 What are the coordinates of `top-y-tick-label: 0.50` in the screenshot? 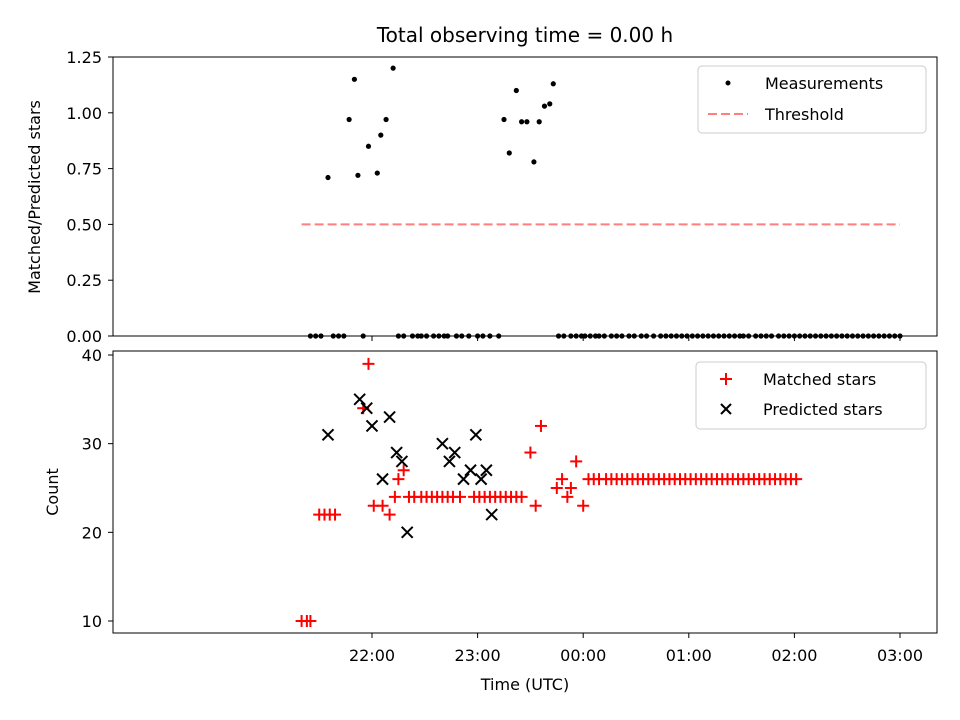 It's located at (84, 224).